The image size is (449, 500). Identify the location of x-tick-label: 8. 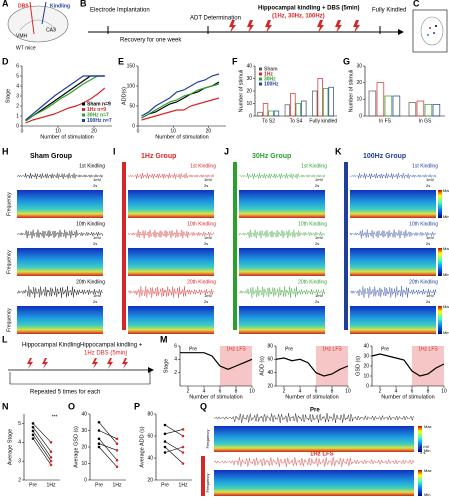
(428, 391).